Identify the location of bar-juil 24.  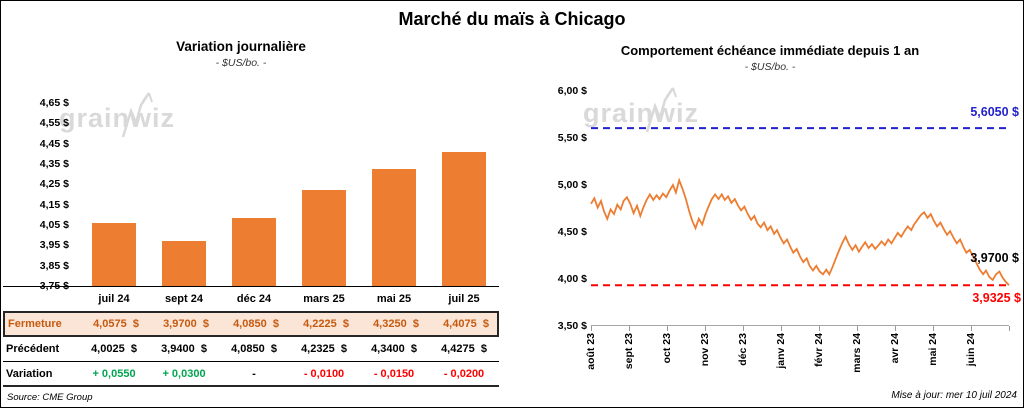
(114, 254).